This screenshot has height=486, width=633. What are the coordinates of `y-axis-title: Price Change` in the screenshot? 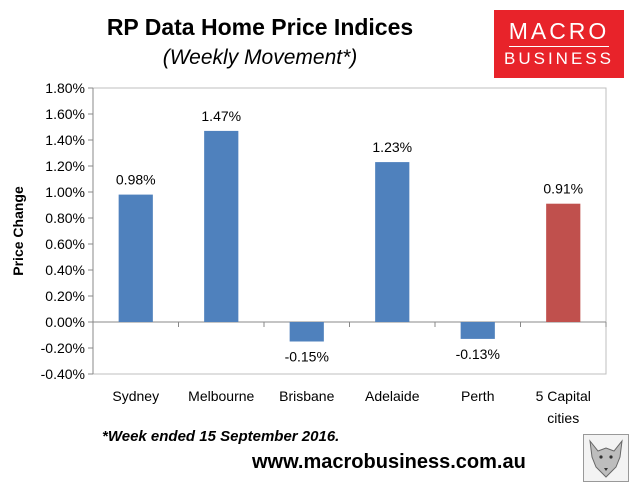 It's located at (18, 231).